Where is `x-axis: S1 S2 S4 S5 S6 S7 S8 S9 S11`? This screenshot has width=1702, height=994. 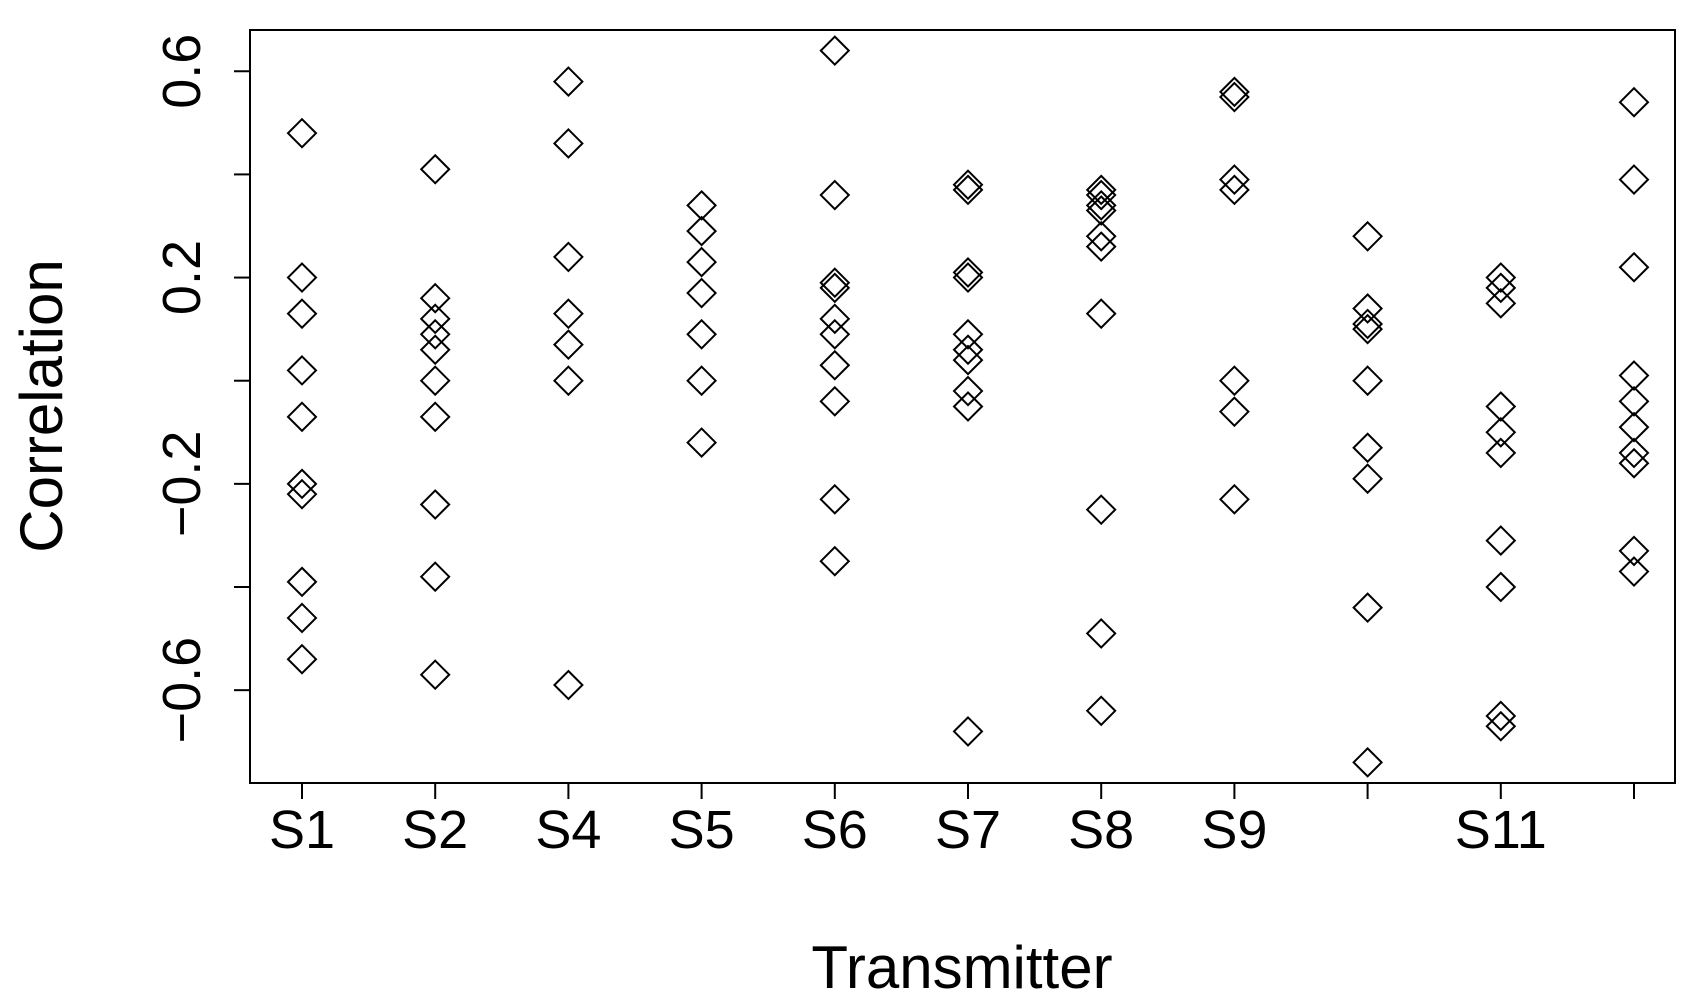
x-axis: S1 S2 S4 S5 S6 S7 S8 S9 S11 is located at coordinates (952, 821).